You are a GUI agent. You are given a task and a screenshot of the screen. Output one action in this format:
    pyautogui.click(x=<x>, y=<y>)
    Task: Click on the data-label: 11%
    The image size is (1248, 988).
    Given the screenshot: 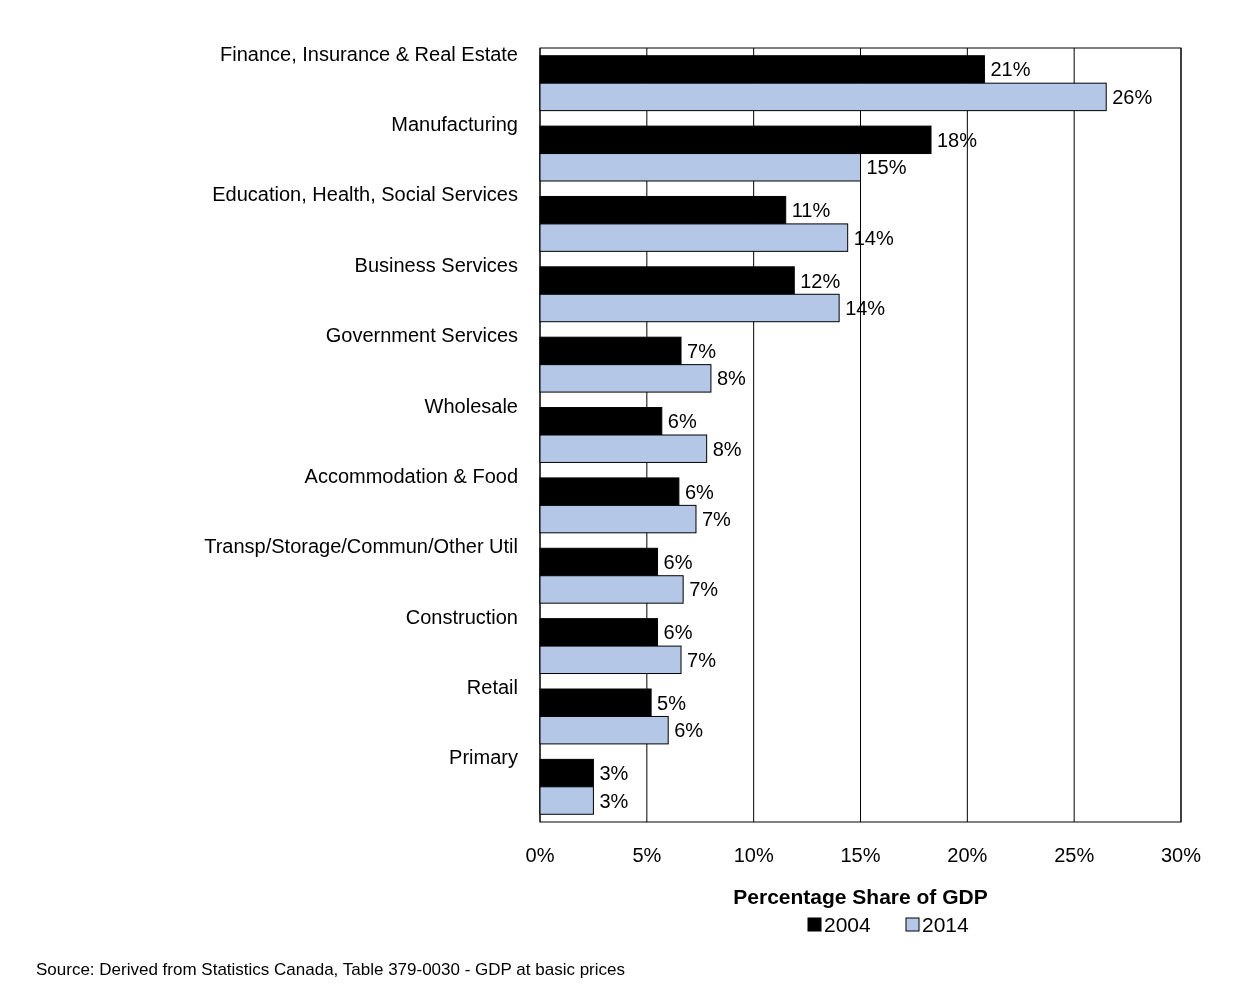 What is the action you would take?
    pyautogui.click(x=811, y=210)
    